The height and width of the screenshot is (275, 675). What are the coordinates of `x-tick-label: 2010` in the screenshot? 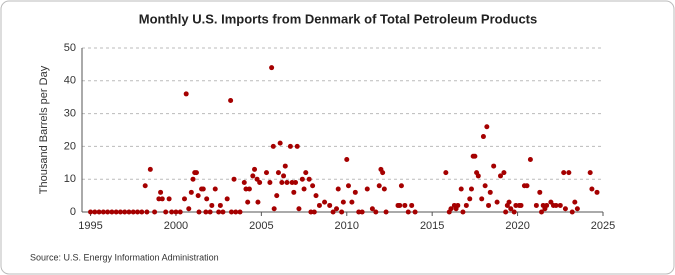 It's located at (347, 226).